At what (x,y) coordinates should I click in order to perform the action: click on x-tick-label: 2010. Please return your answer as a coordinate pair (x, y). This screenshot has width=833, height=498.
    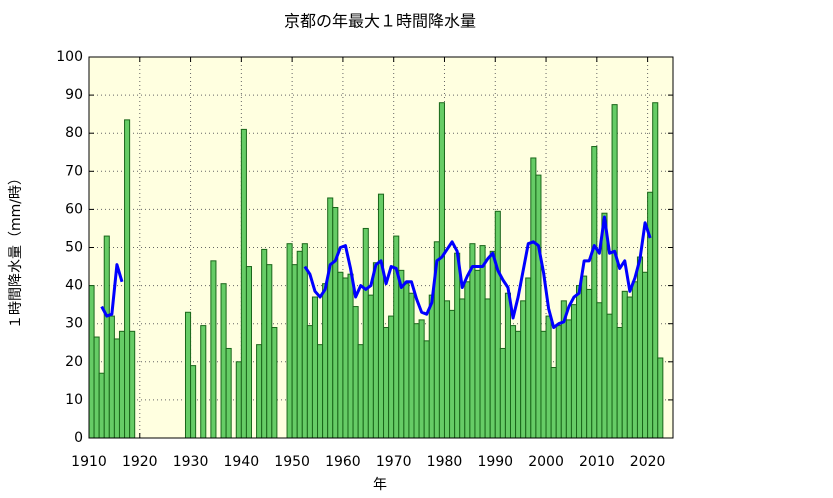
    Looking at the image, I should click on (597, 462).